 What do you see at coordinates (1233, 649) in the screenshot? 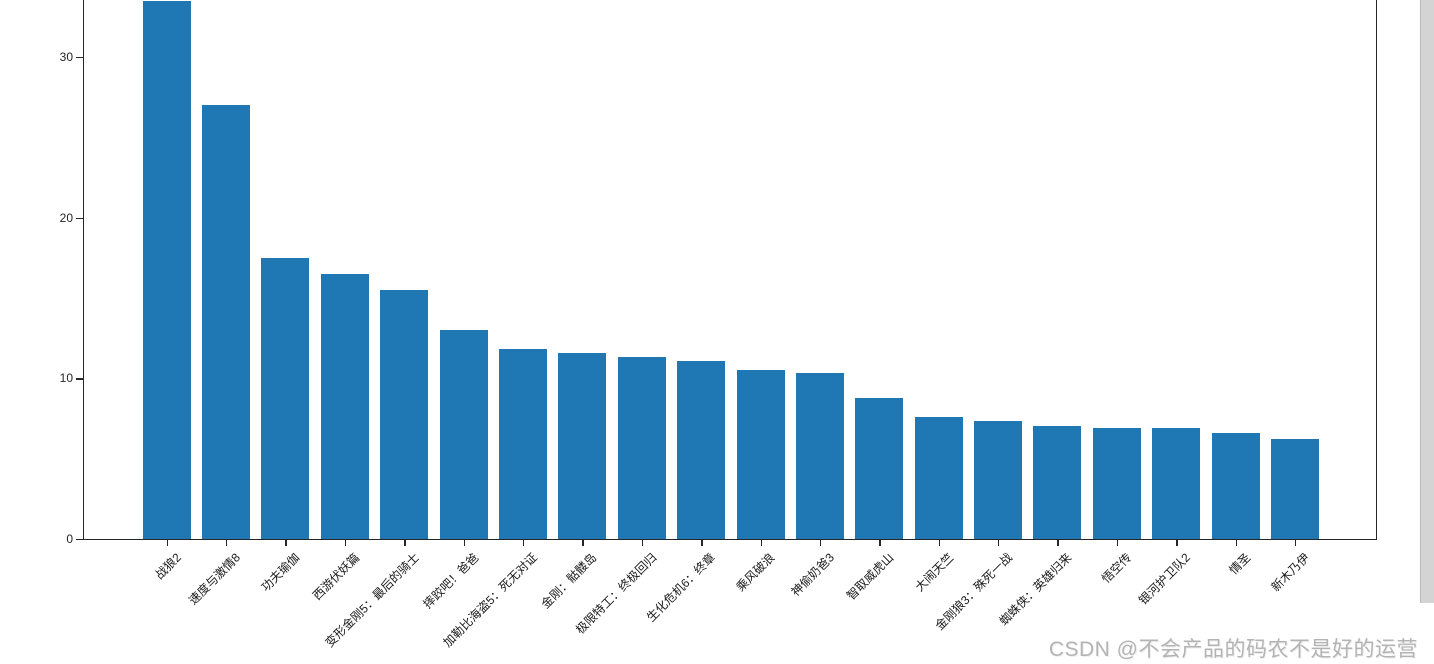
I see `watermark-text: CSDN @不会产品的码农不是好的运营` at bounding box center [1233, 649].